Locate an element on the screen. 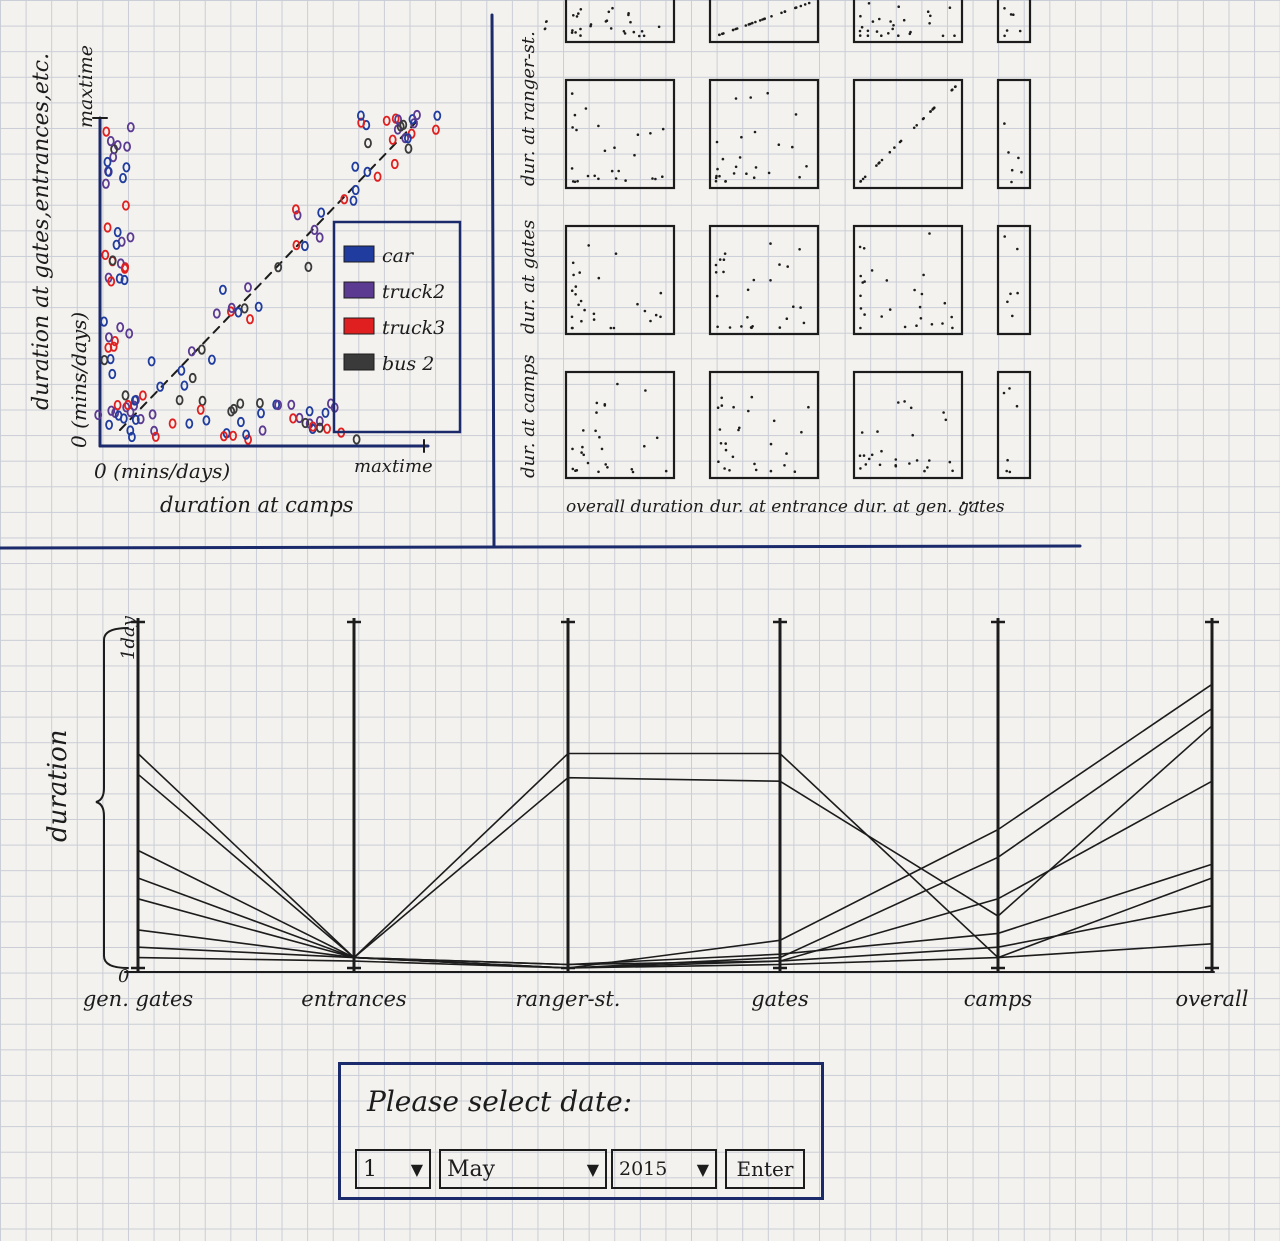 The image size is (1280, 1241). year-select: 2015 ▼ is located at coordinates (664, 1169).